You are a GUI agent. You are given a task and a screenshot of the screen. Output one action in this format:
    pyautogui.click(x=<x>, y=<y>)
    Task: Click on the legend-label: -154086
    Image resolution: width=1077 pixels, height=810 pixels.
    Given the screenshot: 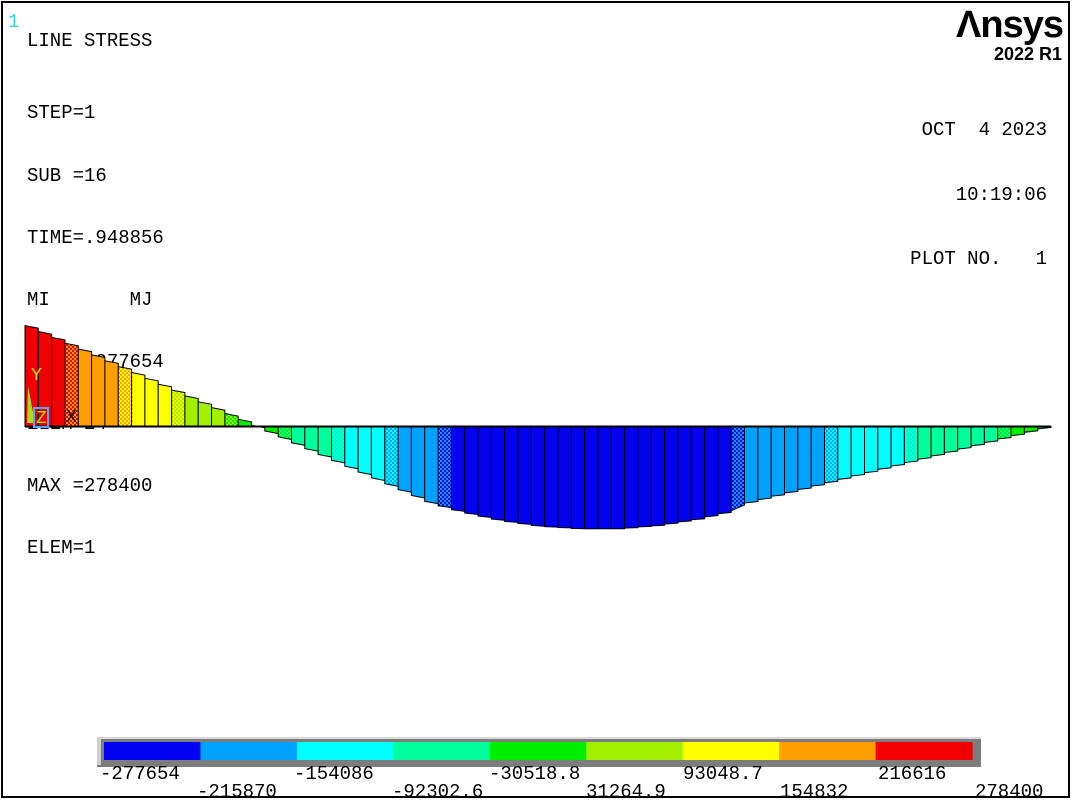 What is the action you would take?
    pyautogui.click(x=334, y=774)
    